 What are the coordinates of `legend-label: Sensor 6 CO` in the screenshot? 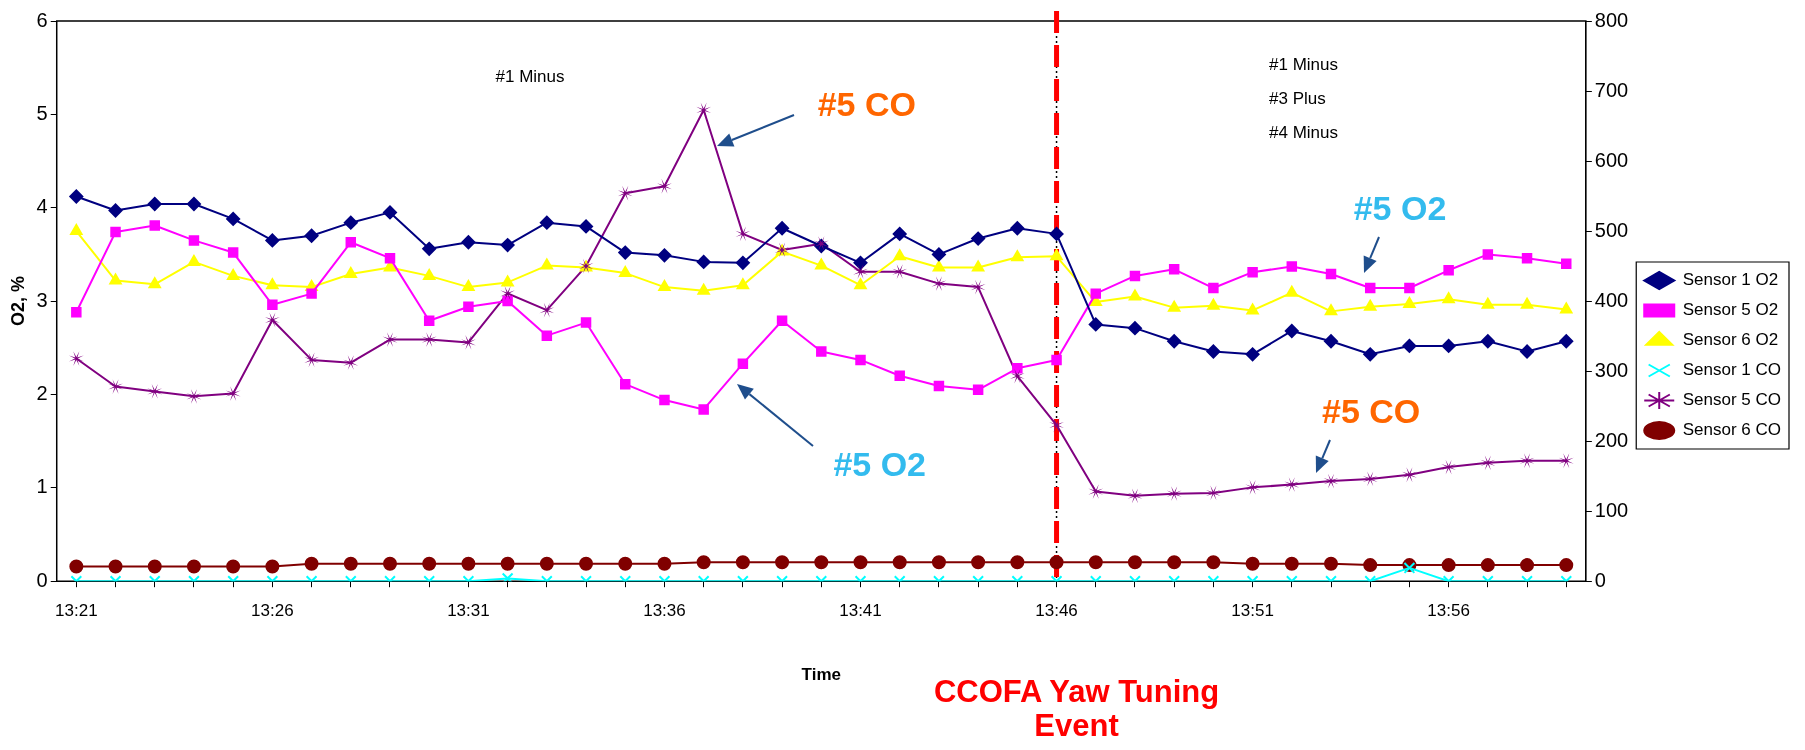 It's located at (1731, 430).